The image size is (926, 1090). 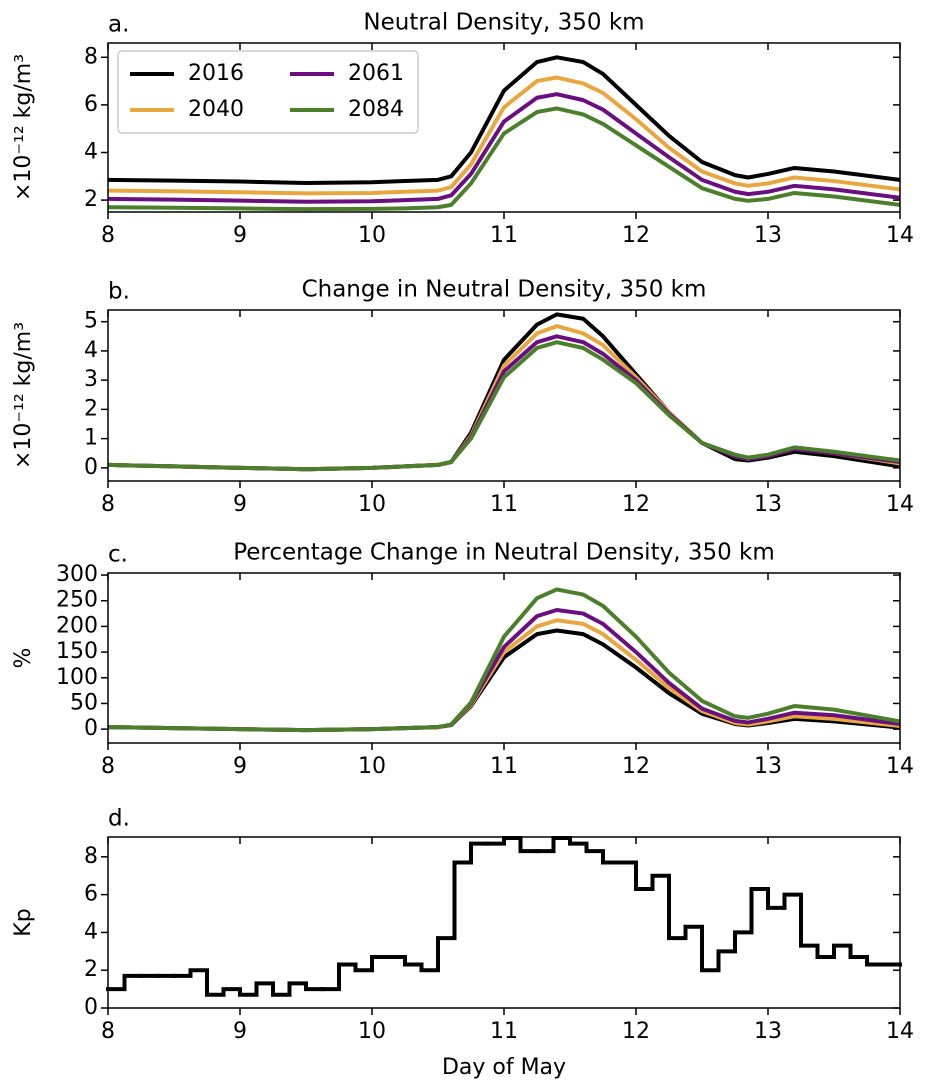 What do you see at coordinates (23, 658) in the screenshot?
I see `y-axis-label: %` at bounding box center [23, 658].